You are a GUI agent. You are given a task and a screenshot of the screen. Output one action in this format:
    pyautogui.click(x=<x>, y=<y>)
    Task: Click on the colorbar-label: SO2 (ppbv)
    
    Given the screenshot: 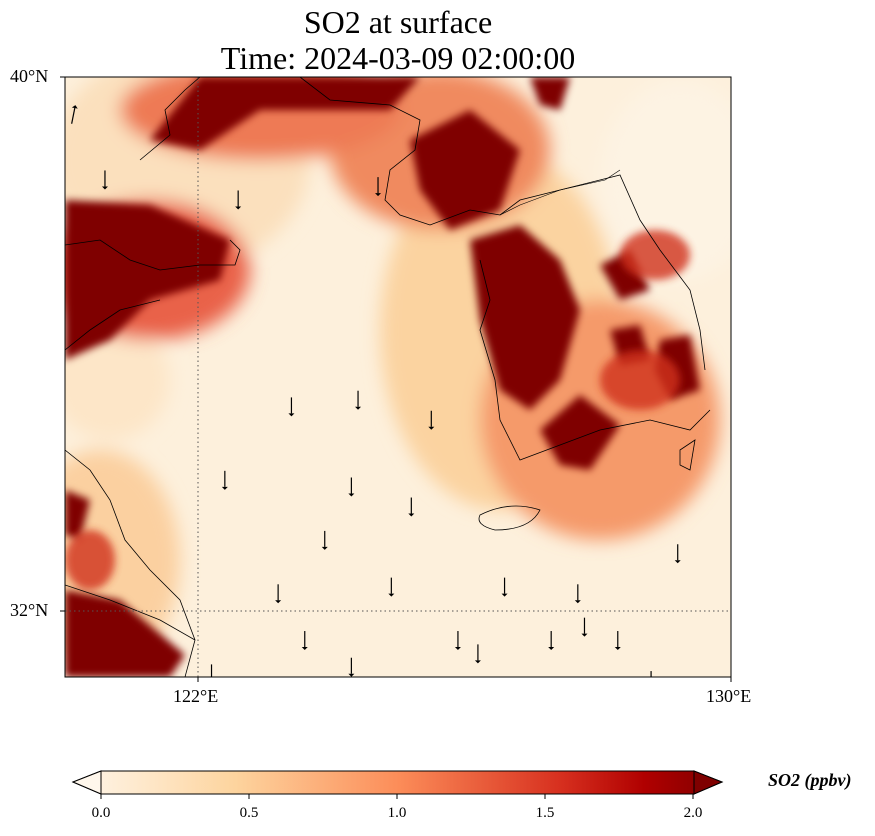 What is the action you would take?
    pyautogui.click(x=810, y=780)
    